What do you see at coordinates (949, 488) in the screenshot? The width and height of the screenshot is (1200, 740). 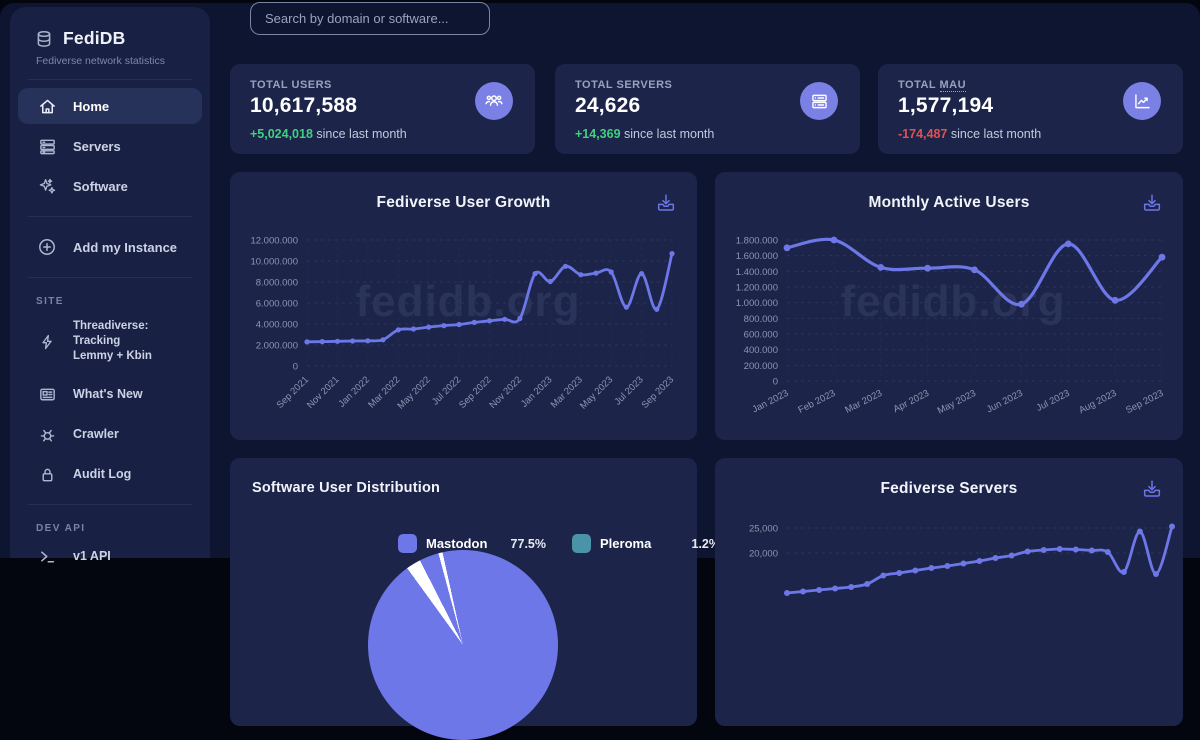 I see `chart-title: Fediverse Servers` at bounding box center [949, 488].